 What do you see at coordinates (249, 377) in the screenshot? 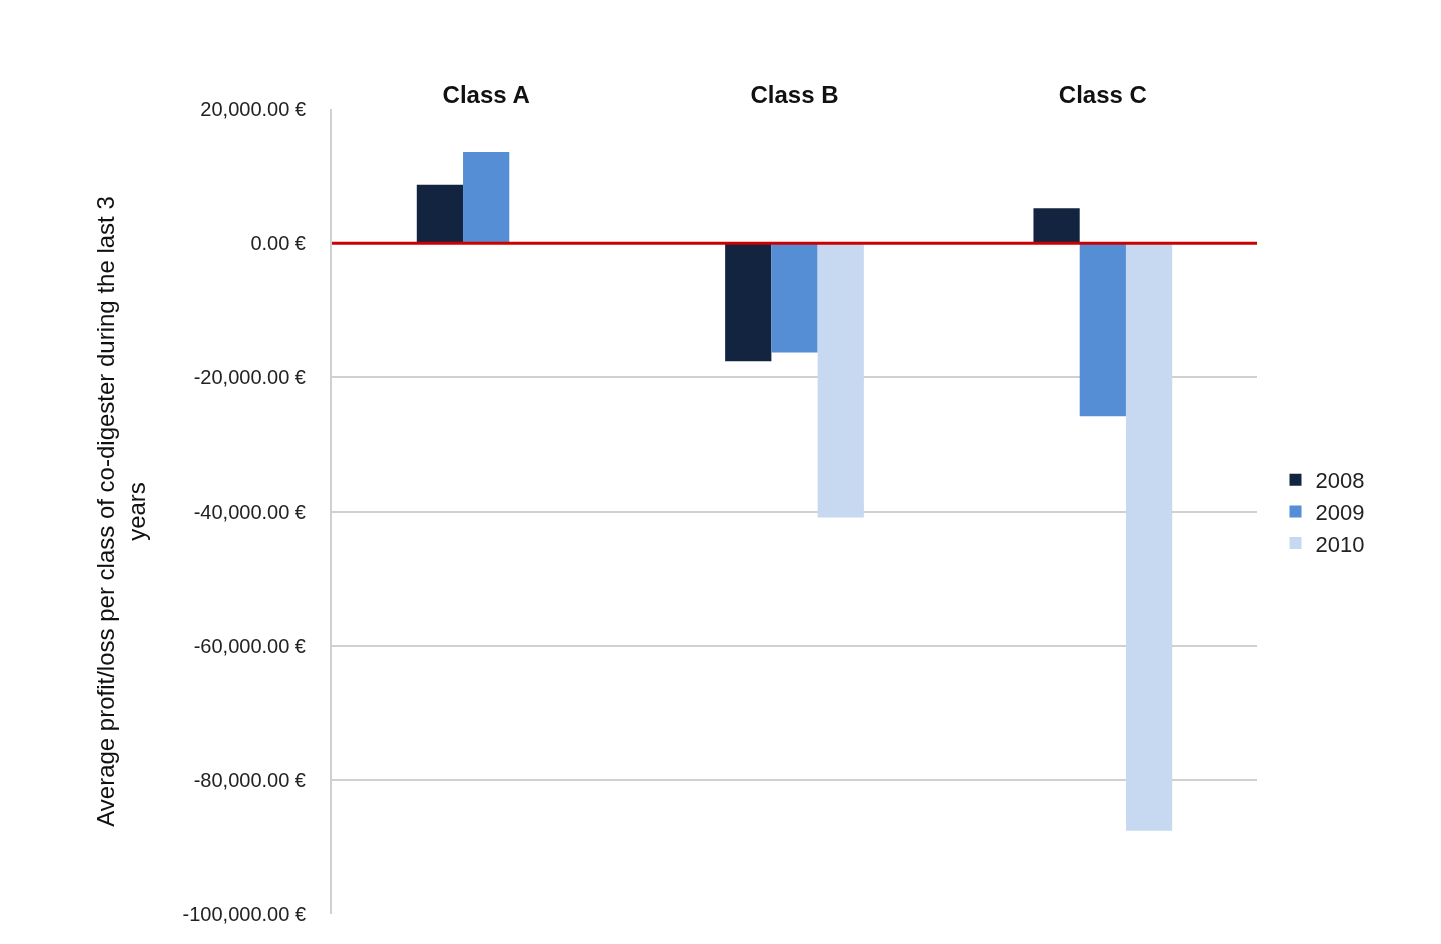
I see `y-tick-label: -20,000.00 €` at bounding box center [249, 377].